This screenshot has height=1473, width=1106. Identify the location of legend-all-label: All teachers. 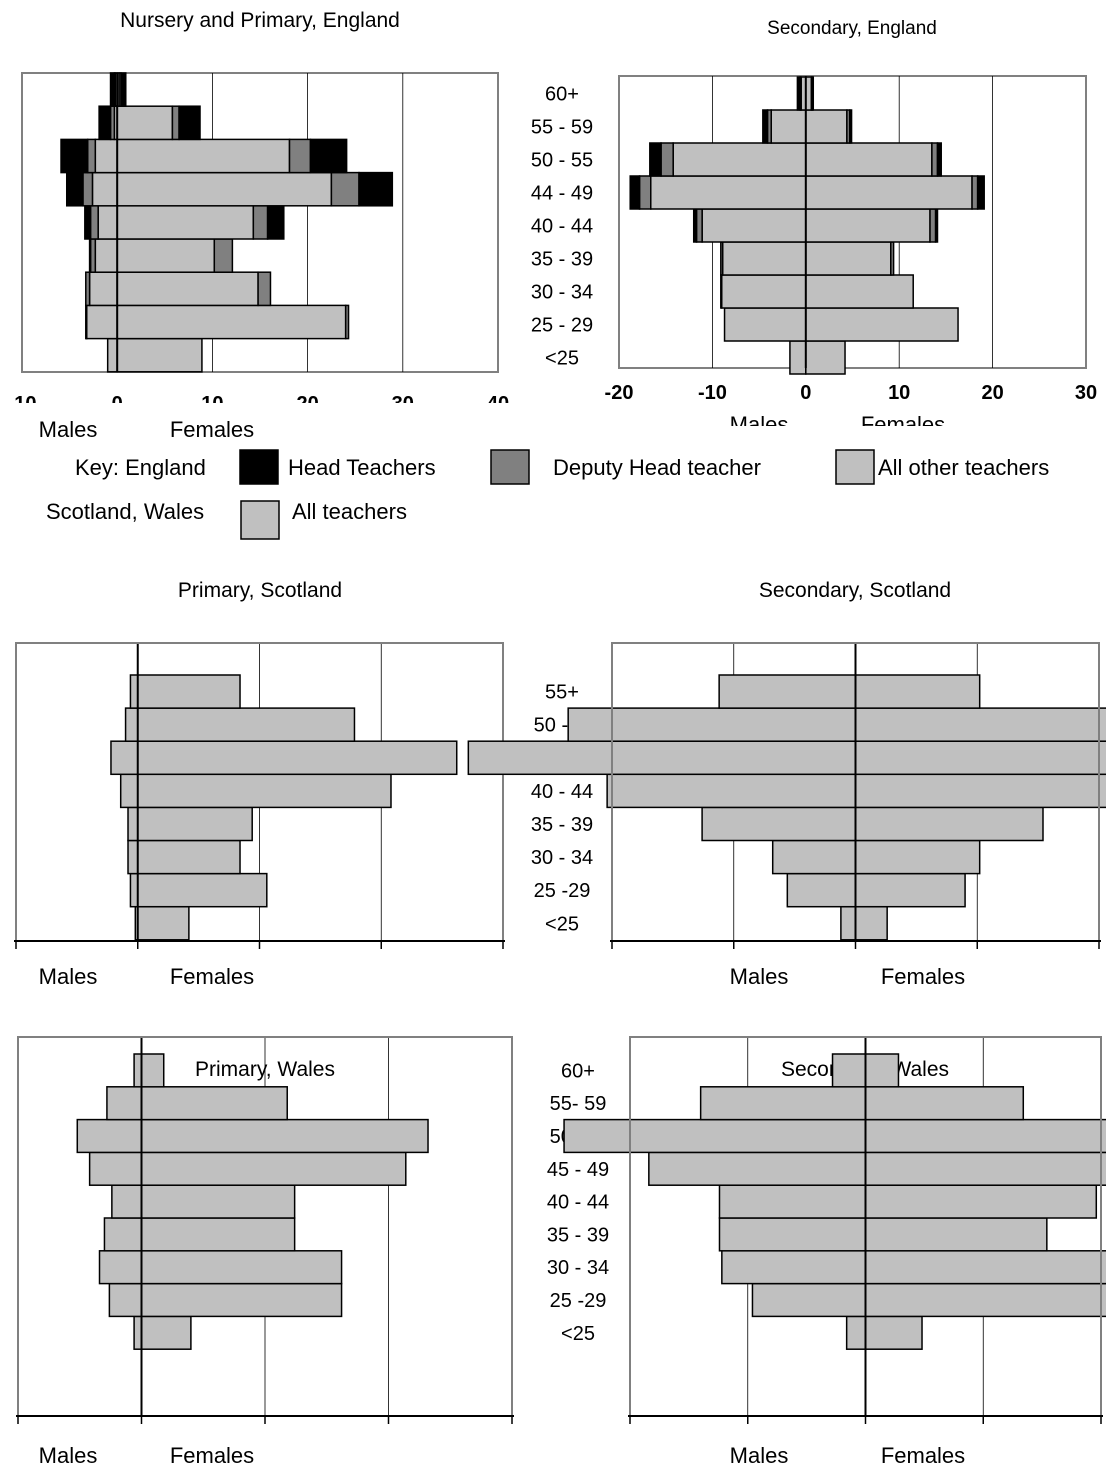
(349, 511).